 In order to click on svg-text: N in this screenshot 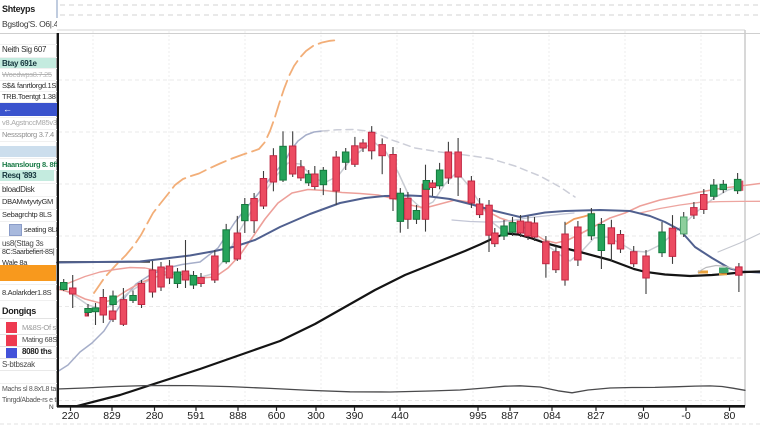, I will do `click(51, 407)`.